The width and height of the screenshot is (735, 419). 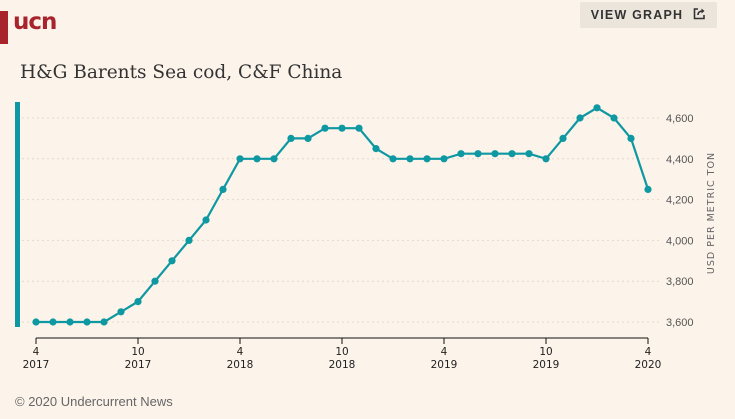 What do you see at coordinates (680, 160) in the screenshot?
I see `y-tick-label: 4,400` at bounding box center [680, 160].